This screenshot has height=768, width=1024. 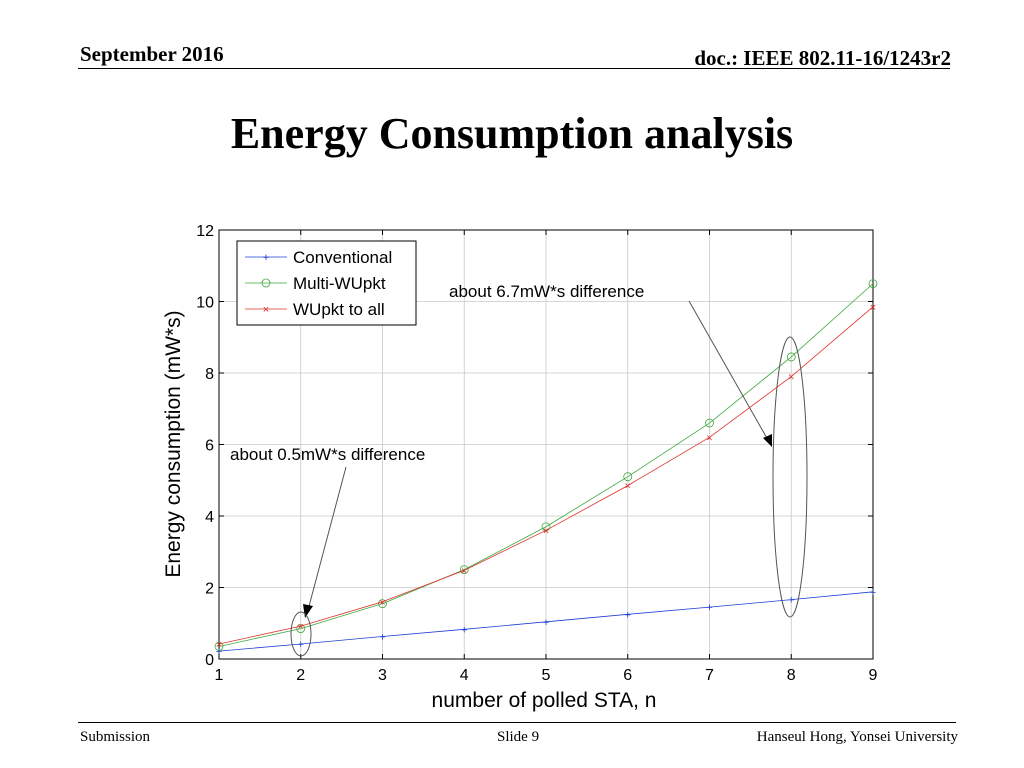 What do you see at coordinates (209, 517) in the screenshot?
I see `y-tick-label: 4` at bounding box center [209, 517].